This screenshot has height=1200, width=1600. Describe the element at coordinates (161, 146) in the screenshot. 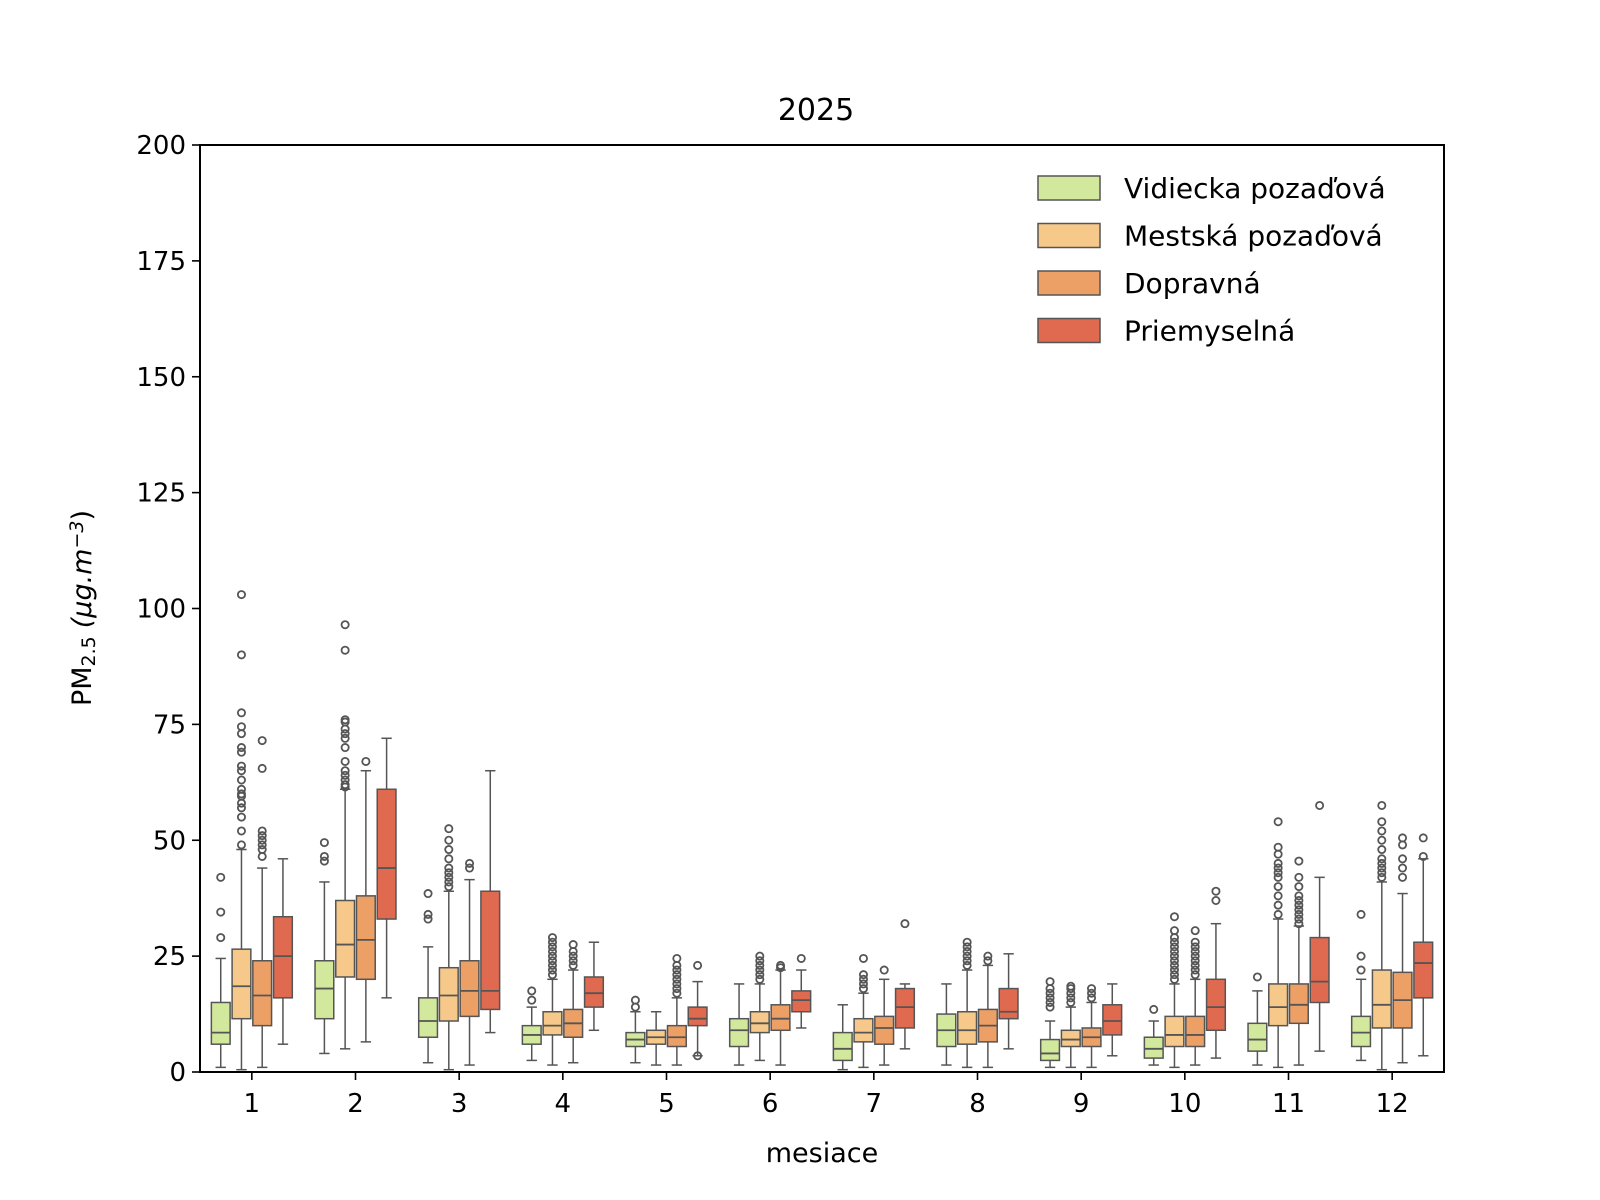

I see `y-tick-label: 200` at that location.